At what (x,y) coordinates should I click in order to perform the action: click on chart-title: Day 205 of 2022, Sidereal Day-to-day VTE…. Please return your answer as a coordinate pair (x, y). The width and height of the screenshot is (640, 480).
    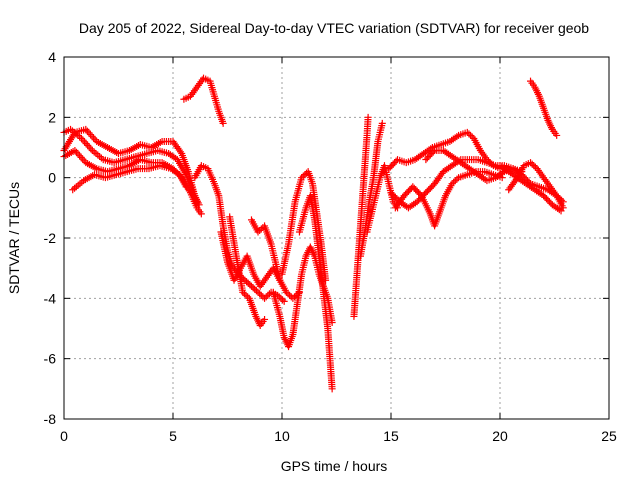
    Looking at the image, I should click on (334, 28).